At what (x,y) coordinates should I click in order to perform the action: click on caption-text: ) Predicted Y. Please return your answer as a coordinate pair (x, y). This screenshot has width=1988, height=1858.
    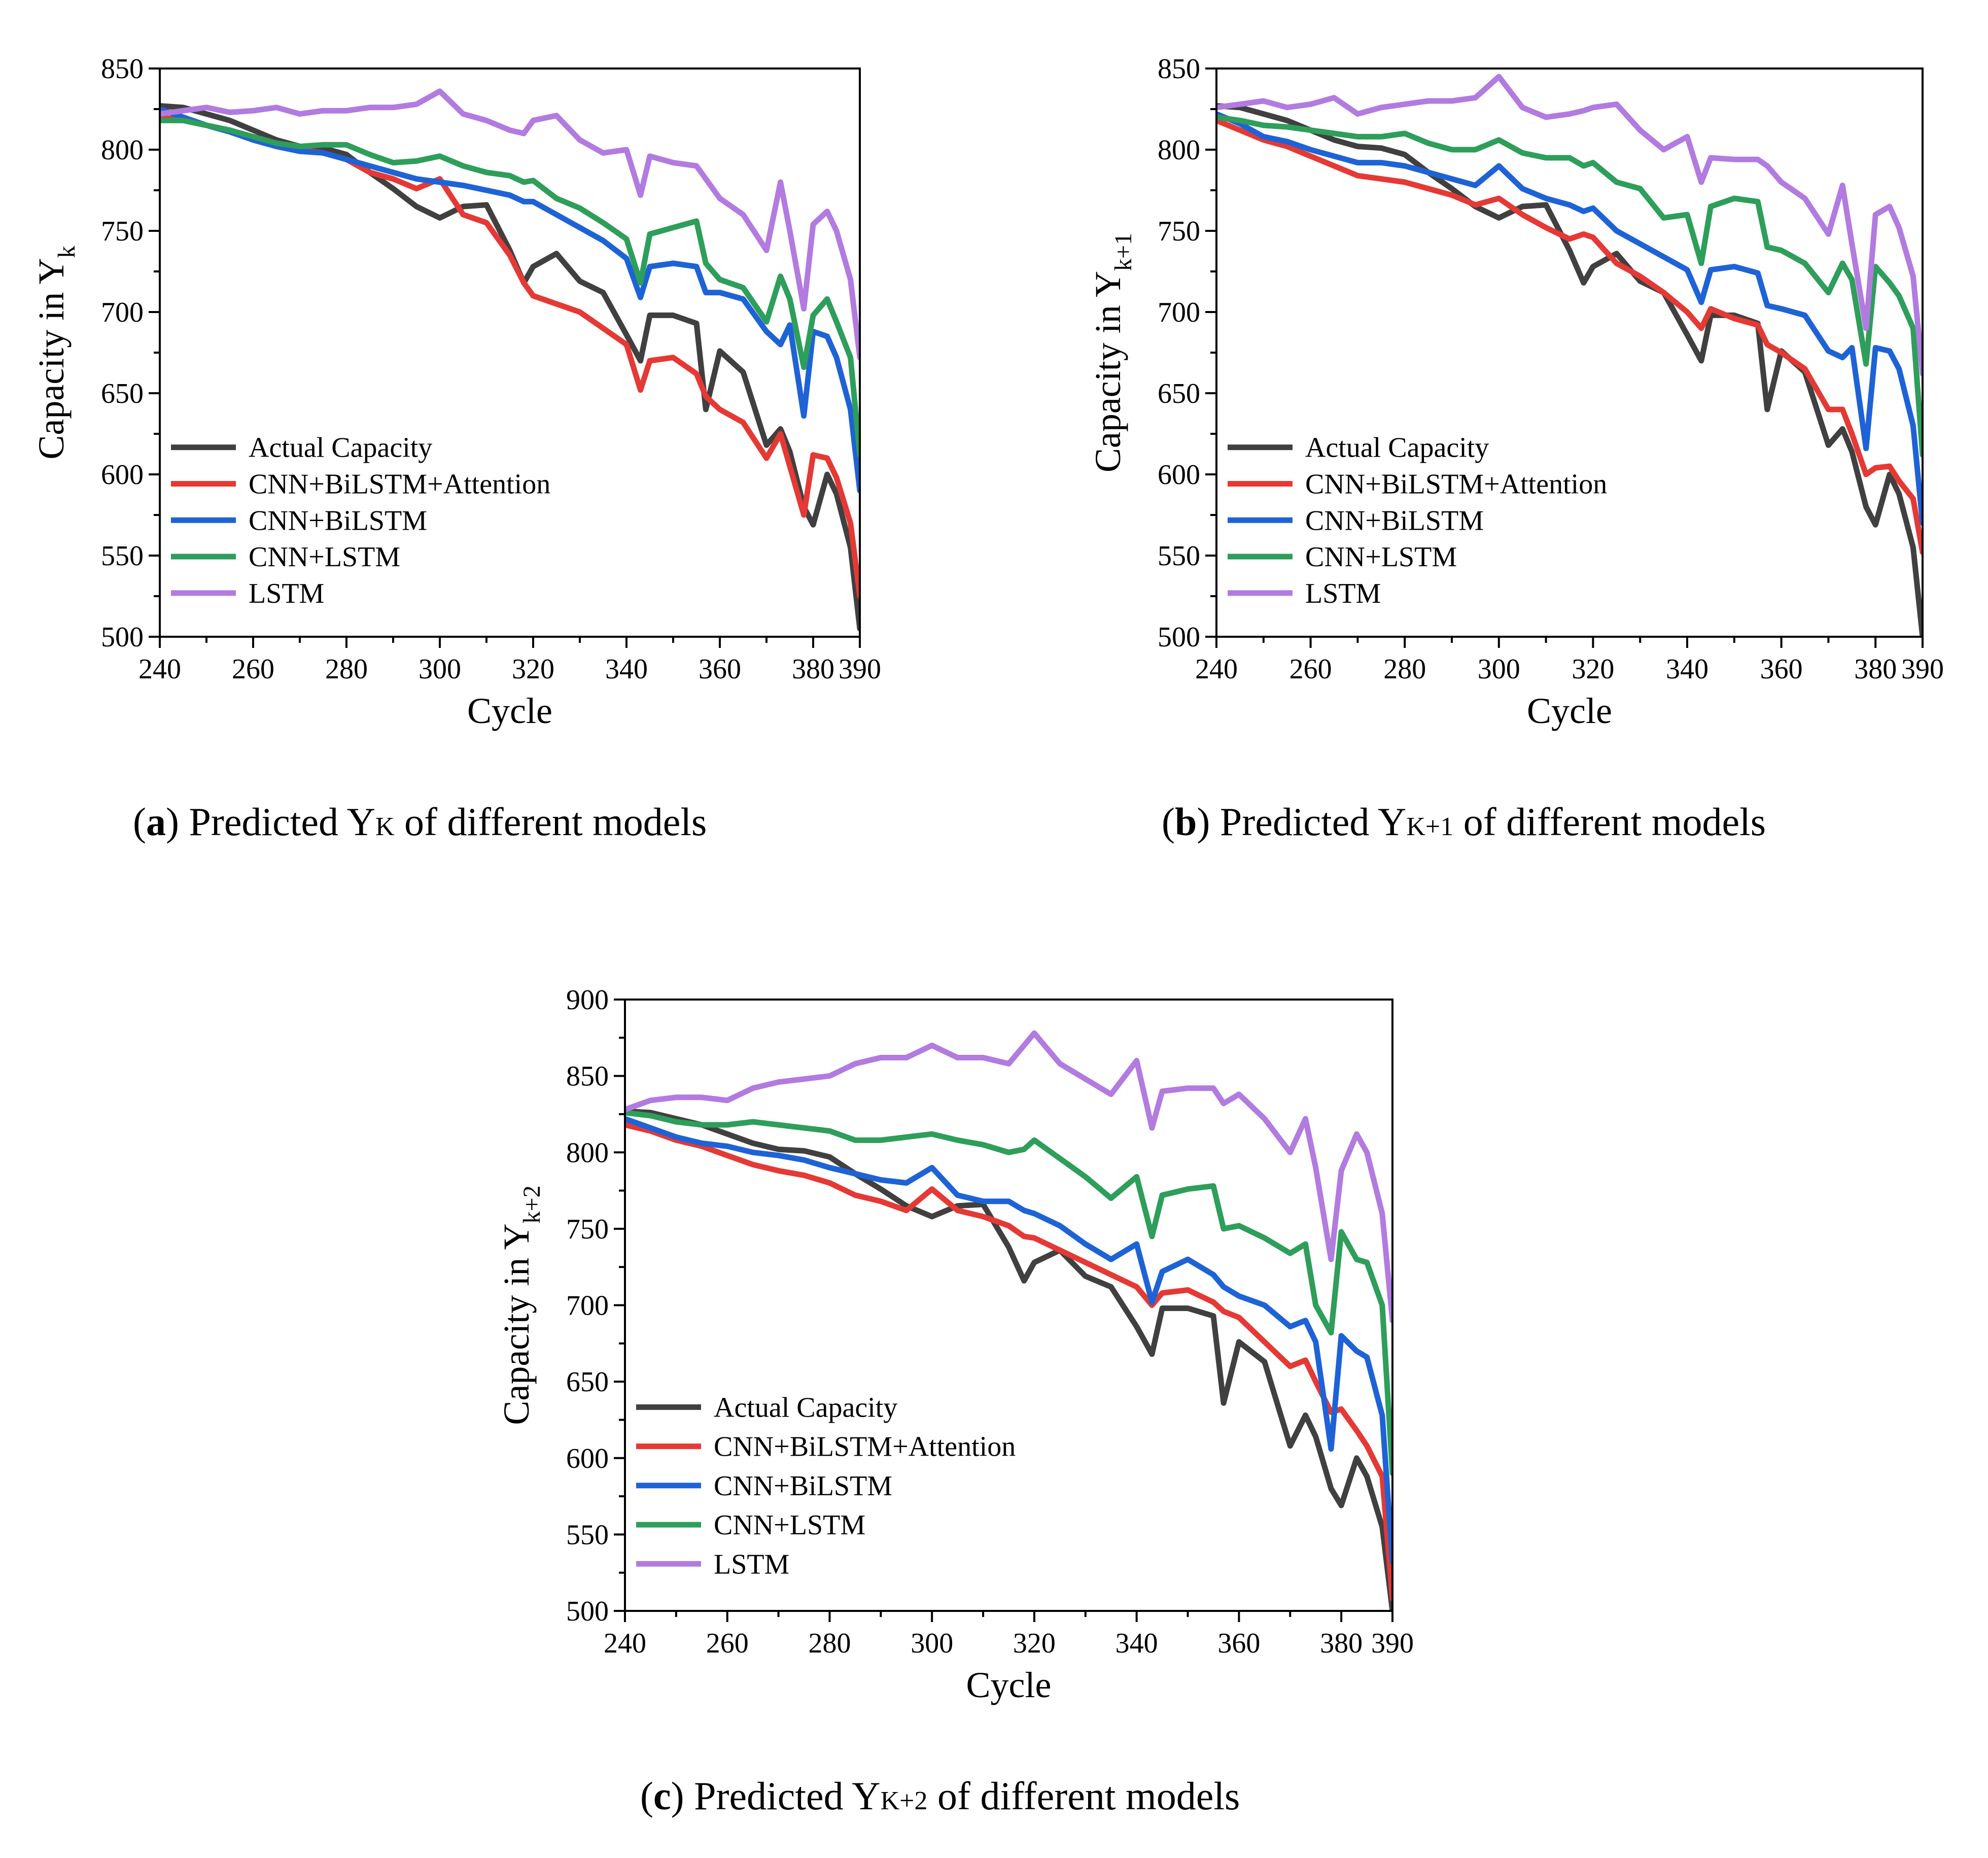
    Looking at the image, I should click on (1302, 822).